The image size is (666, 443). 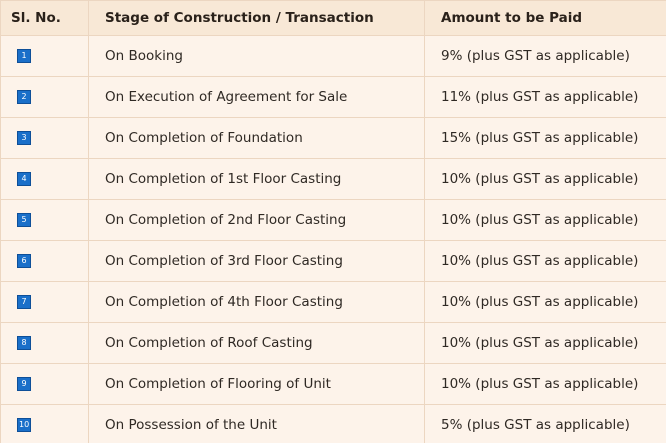 What do you see at coordinates (24, 179) in the screenshot?
I see `number-badge: 4` at bounding box center [24, 179].